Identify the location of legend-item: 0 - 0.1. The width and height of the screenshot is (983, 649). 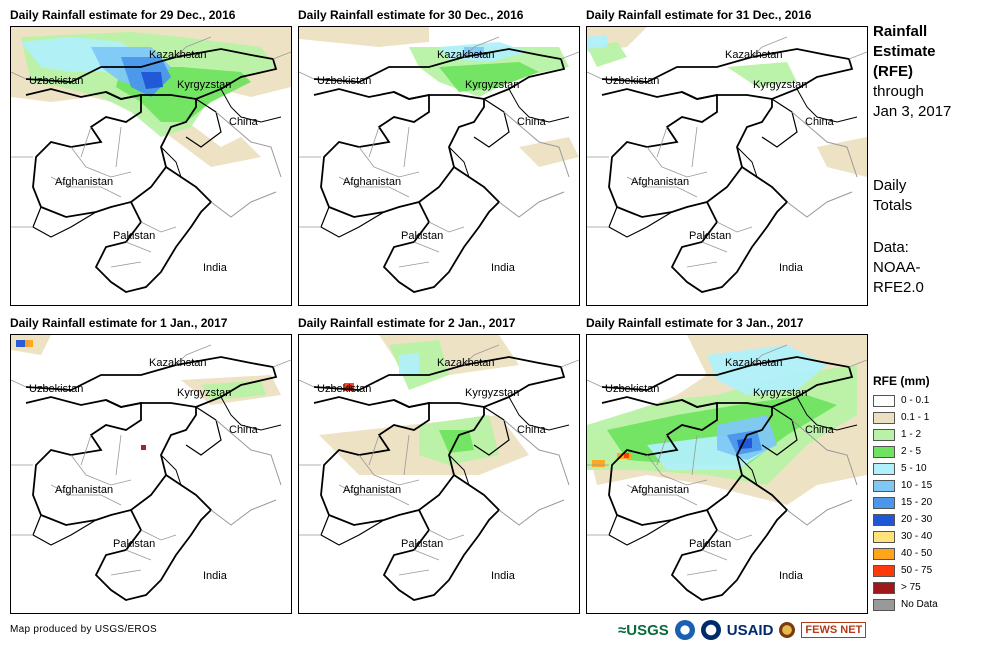
(926, 400).